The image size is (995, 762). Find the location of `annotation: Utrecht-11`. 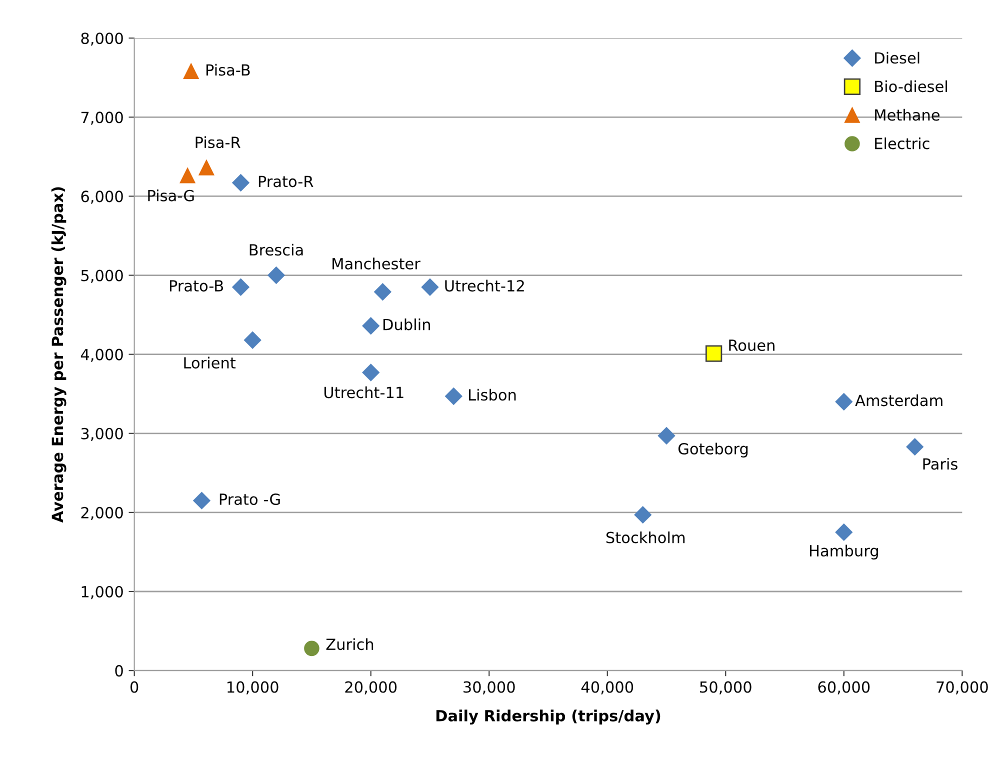

annotation: Utrecht-11 is located at coordinates (364, 392).